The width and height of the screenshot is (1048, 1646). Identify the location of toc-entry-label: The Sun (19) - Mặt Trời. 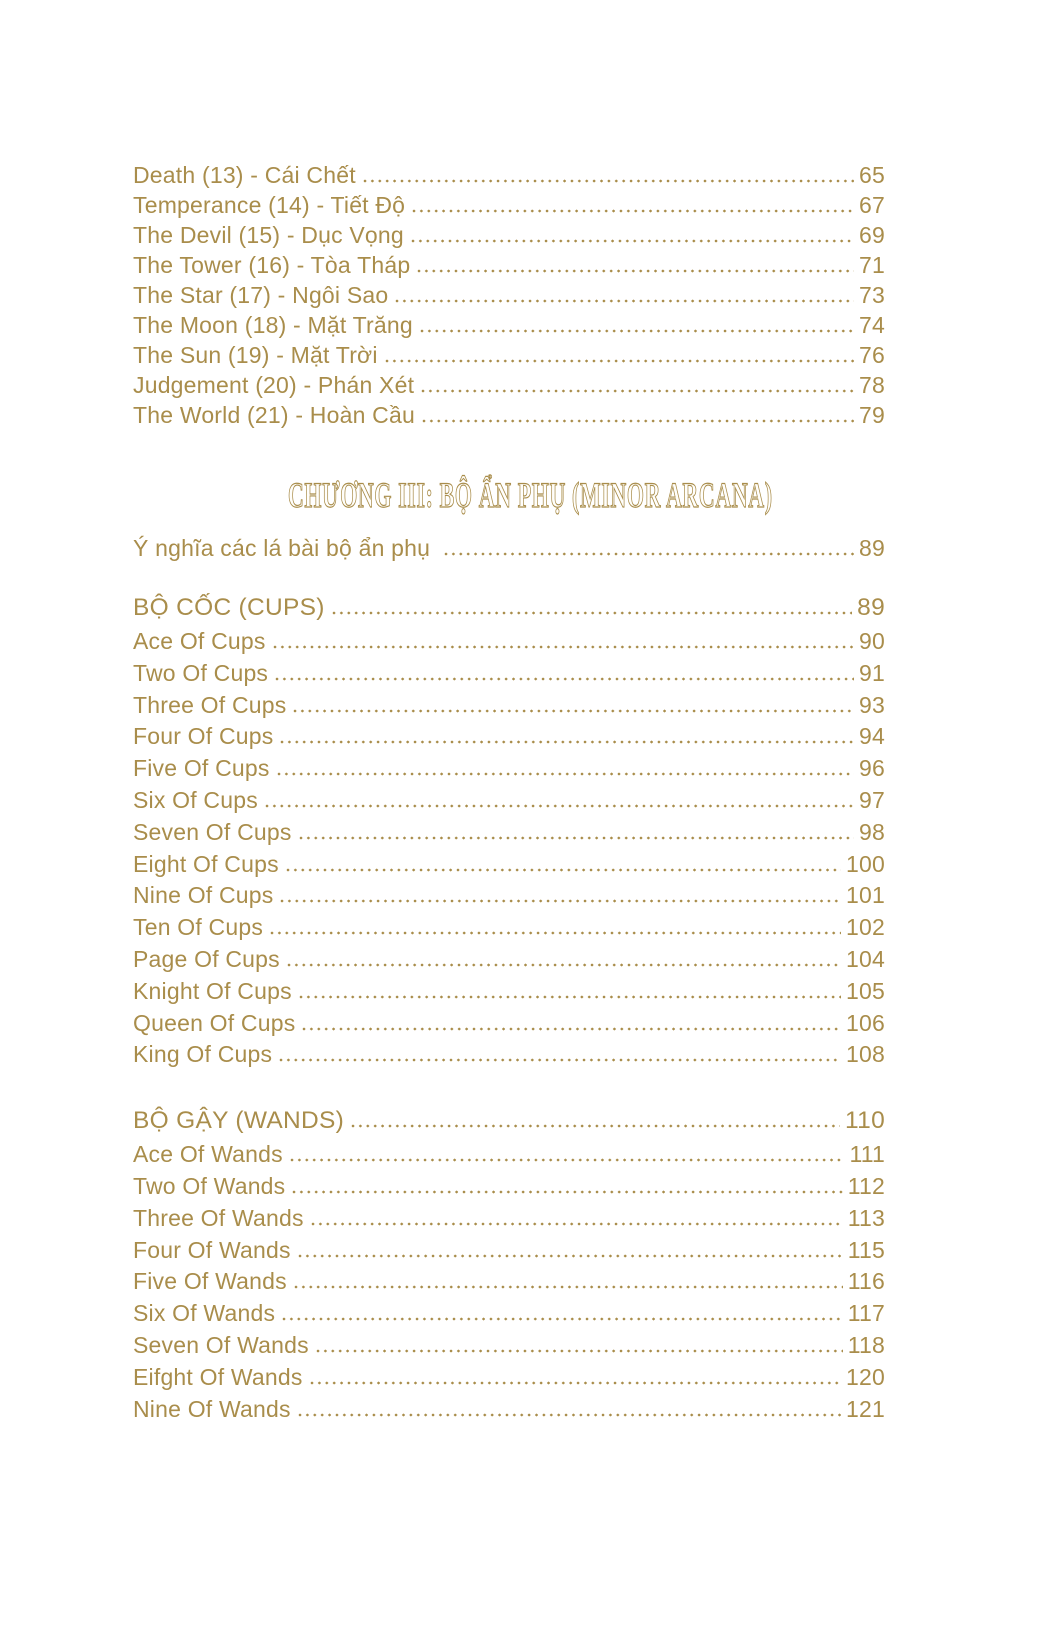
(255, 355).